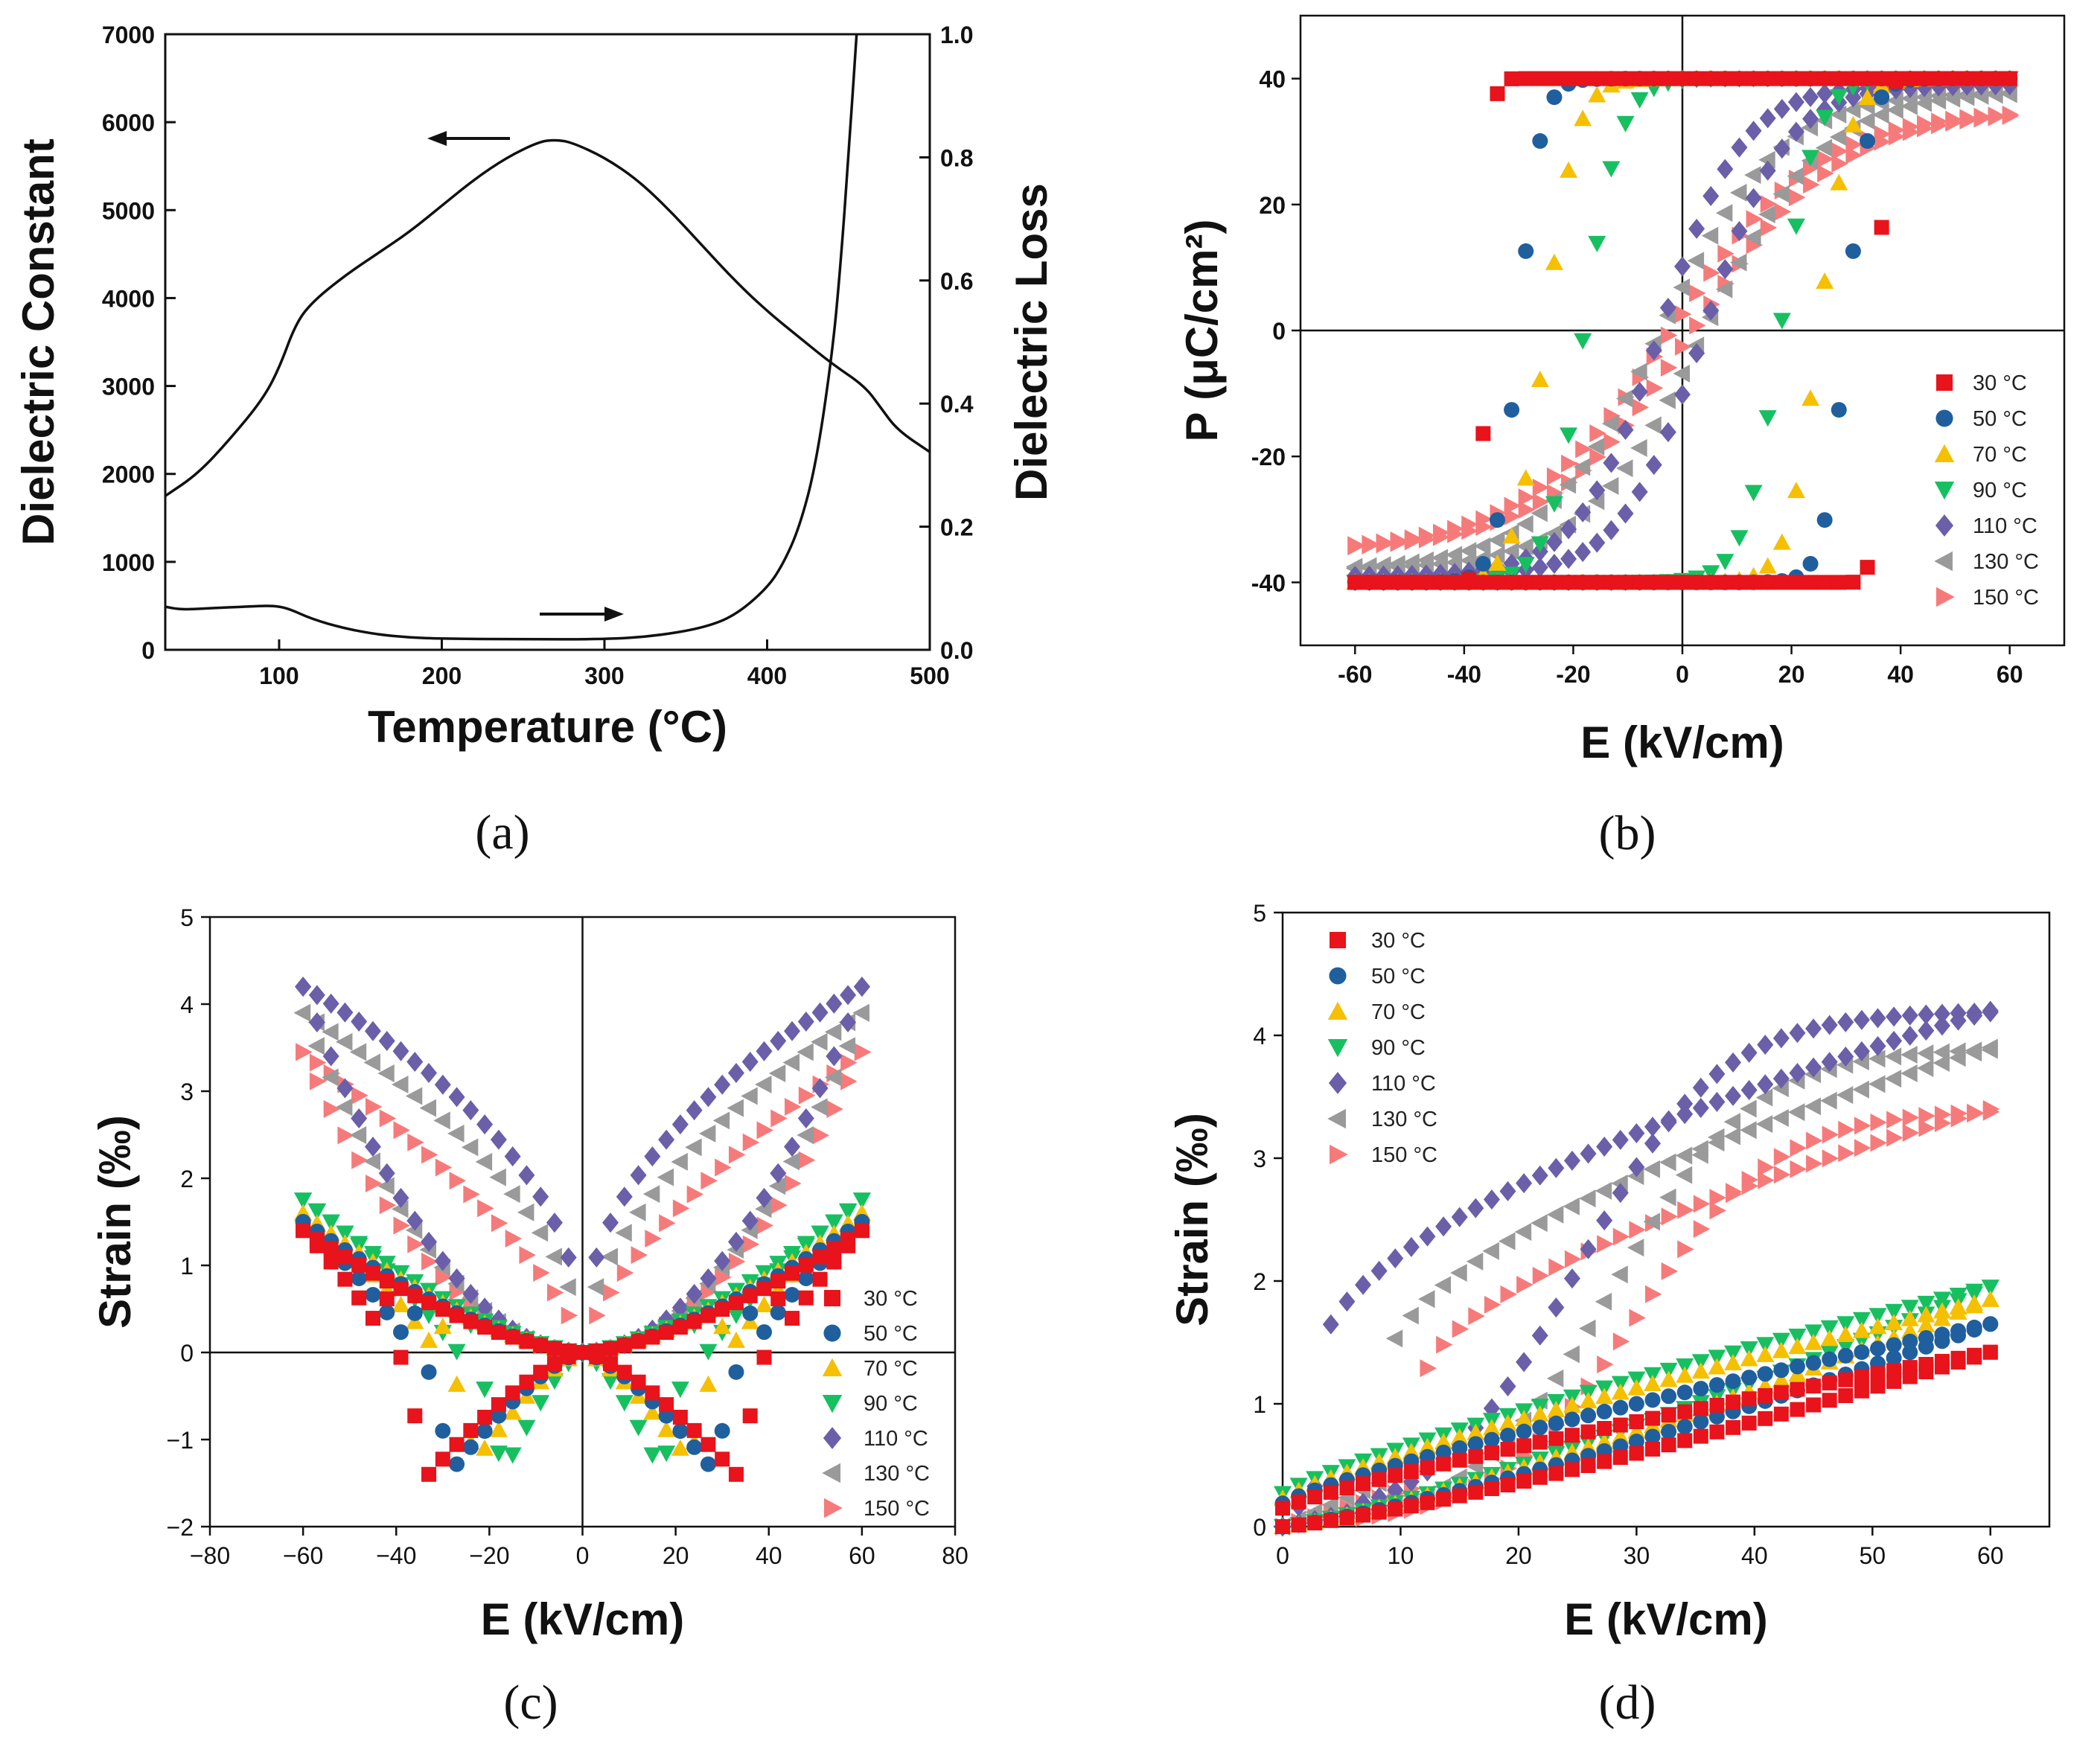 The image size is (2100, 1741). I want to click on panel-label: (d), so click(1628, 1703).